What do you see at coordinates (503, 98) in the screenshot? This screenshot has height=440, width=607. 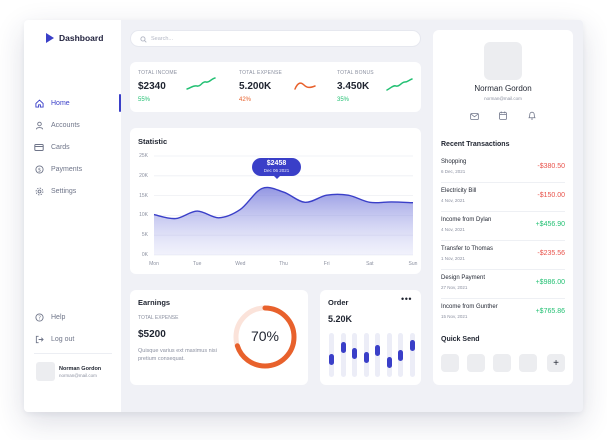 I see `profile-email: norman@mail.com` at bounding box center [503, 98].